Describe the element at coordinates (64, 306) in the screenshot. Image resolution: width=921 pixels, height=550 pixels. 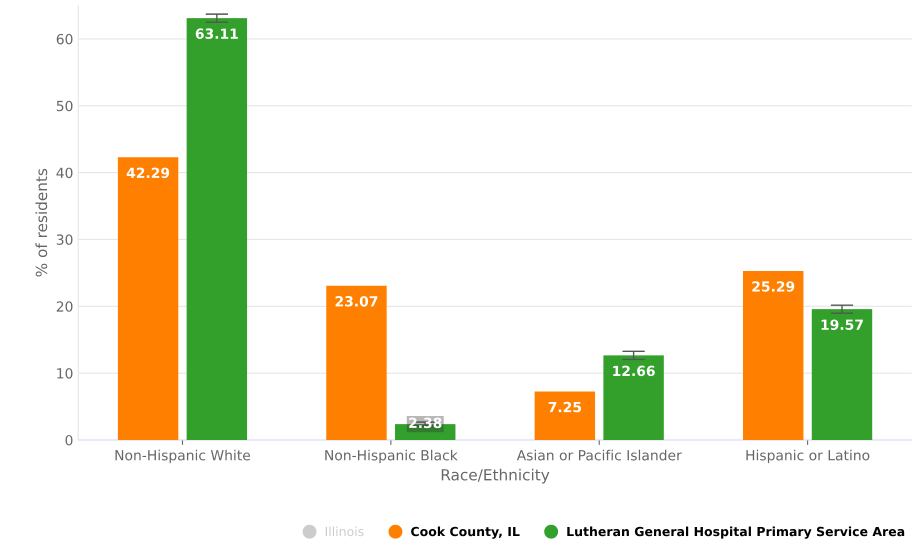
I see `y-tick-label: 20` at that location.